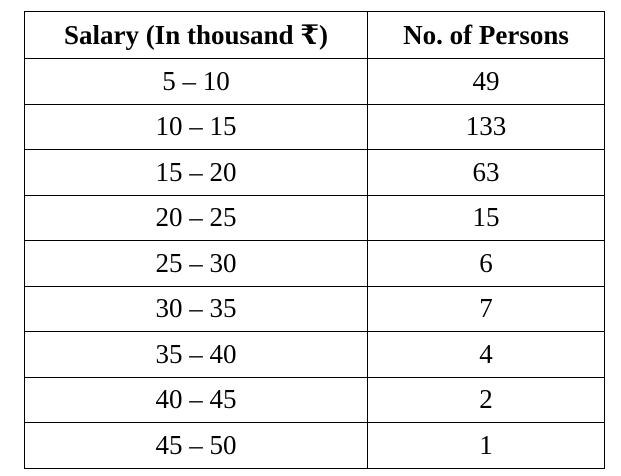 The width and height of the screenshot is (621, 476). I want to click on table-row: 15 – 20 63, so click(314, 172).